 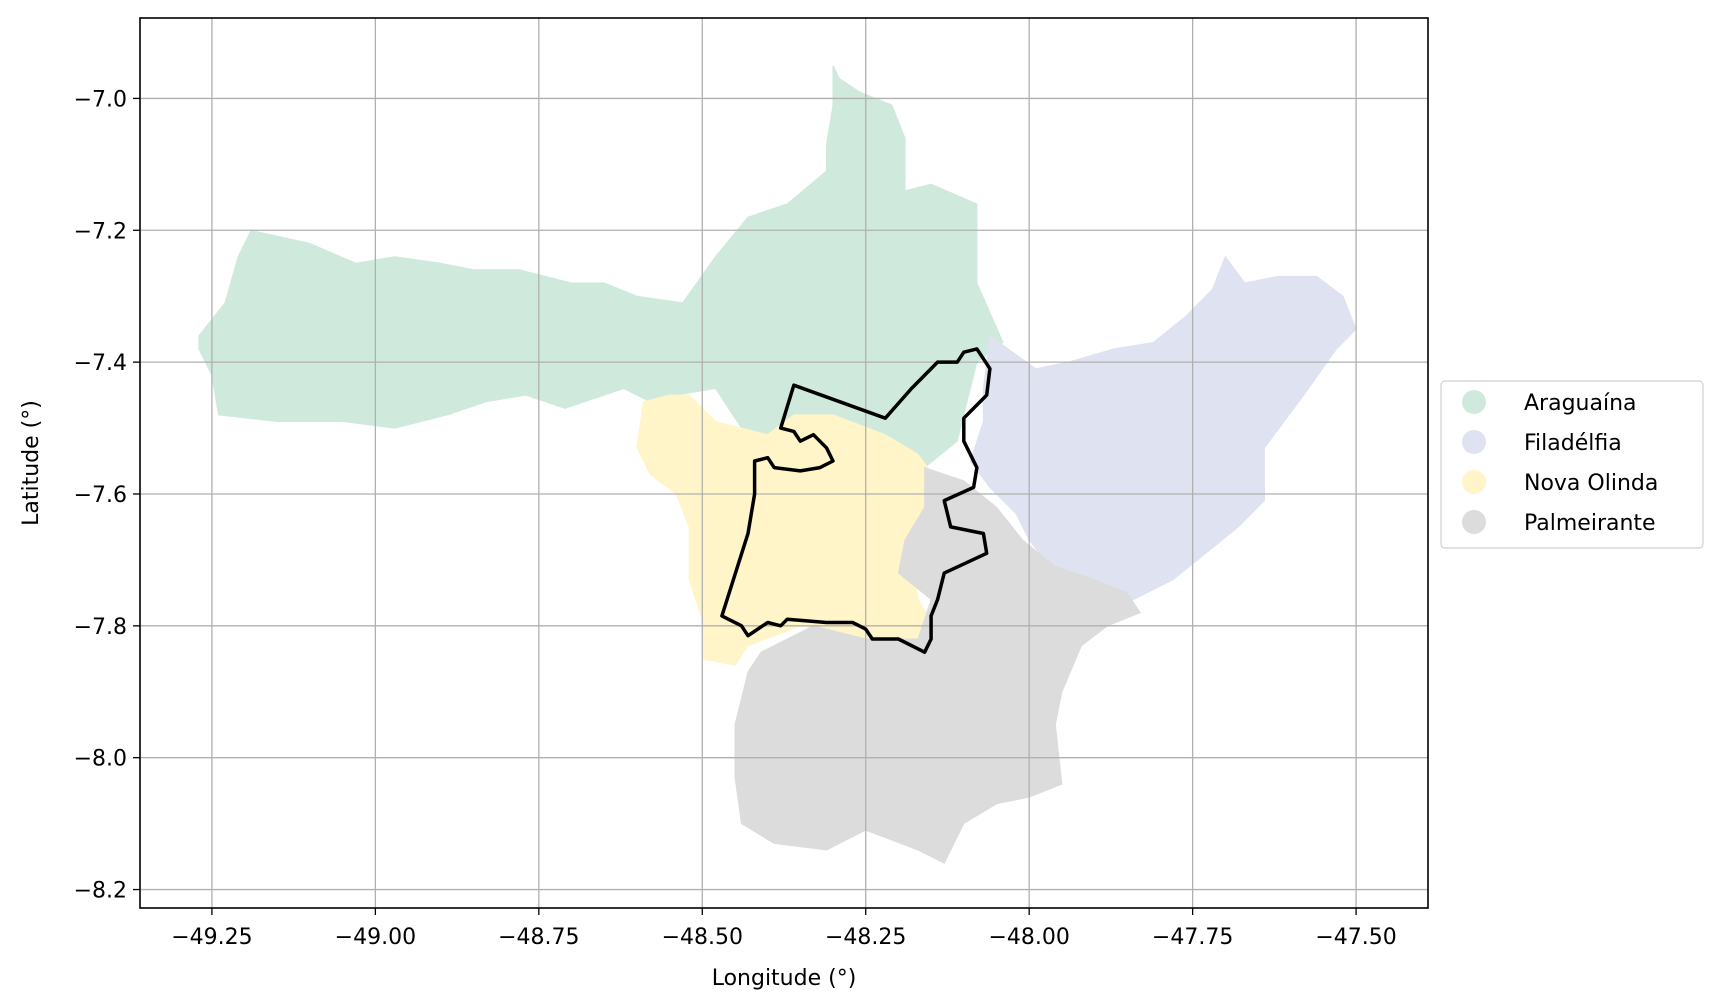 What do you see at coordinates (702, 937) in the screenshot?
I see `x-tick-label: −48.50` at bounding box center [702, 937].